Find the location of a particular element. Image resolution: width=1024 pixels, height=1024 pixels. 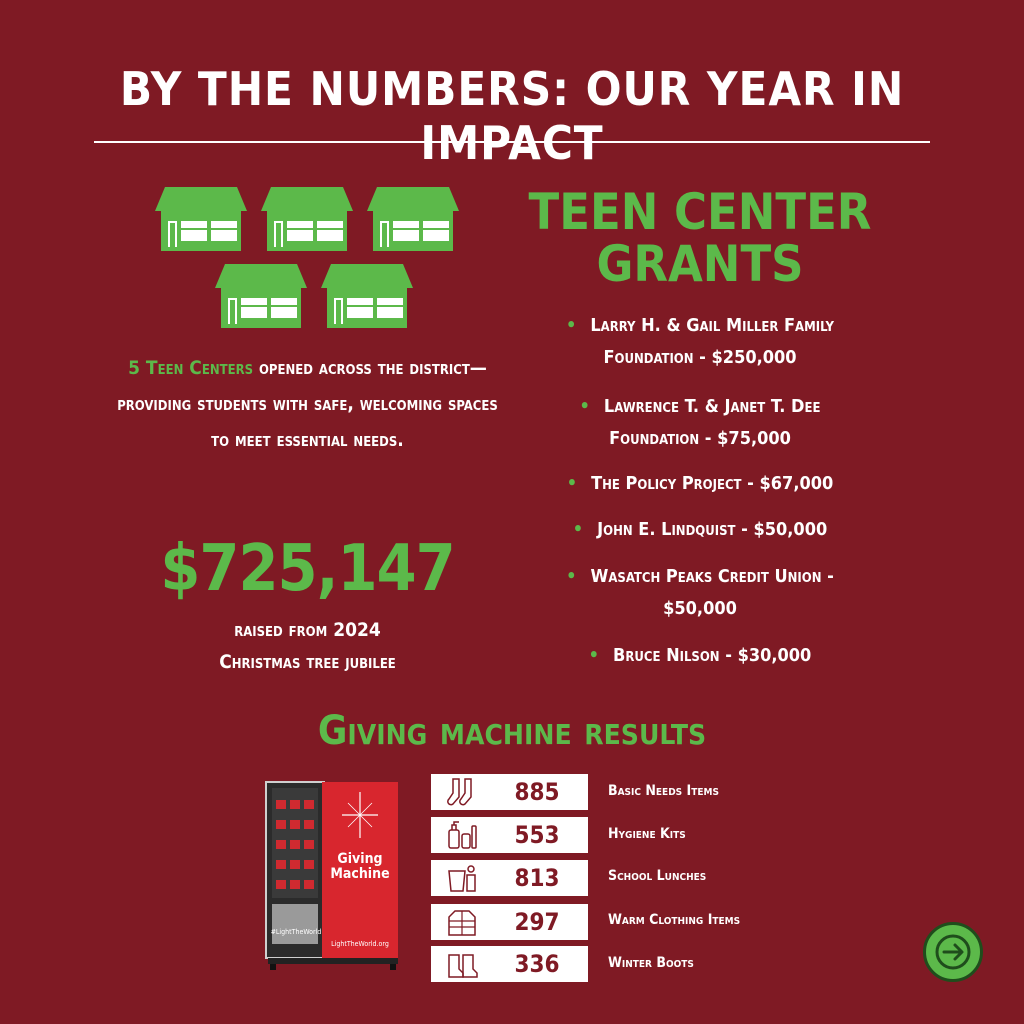

grant-item: • John E. Lindquist - $50,000 is located at coordinates (700, 529).